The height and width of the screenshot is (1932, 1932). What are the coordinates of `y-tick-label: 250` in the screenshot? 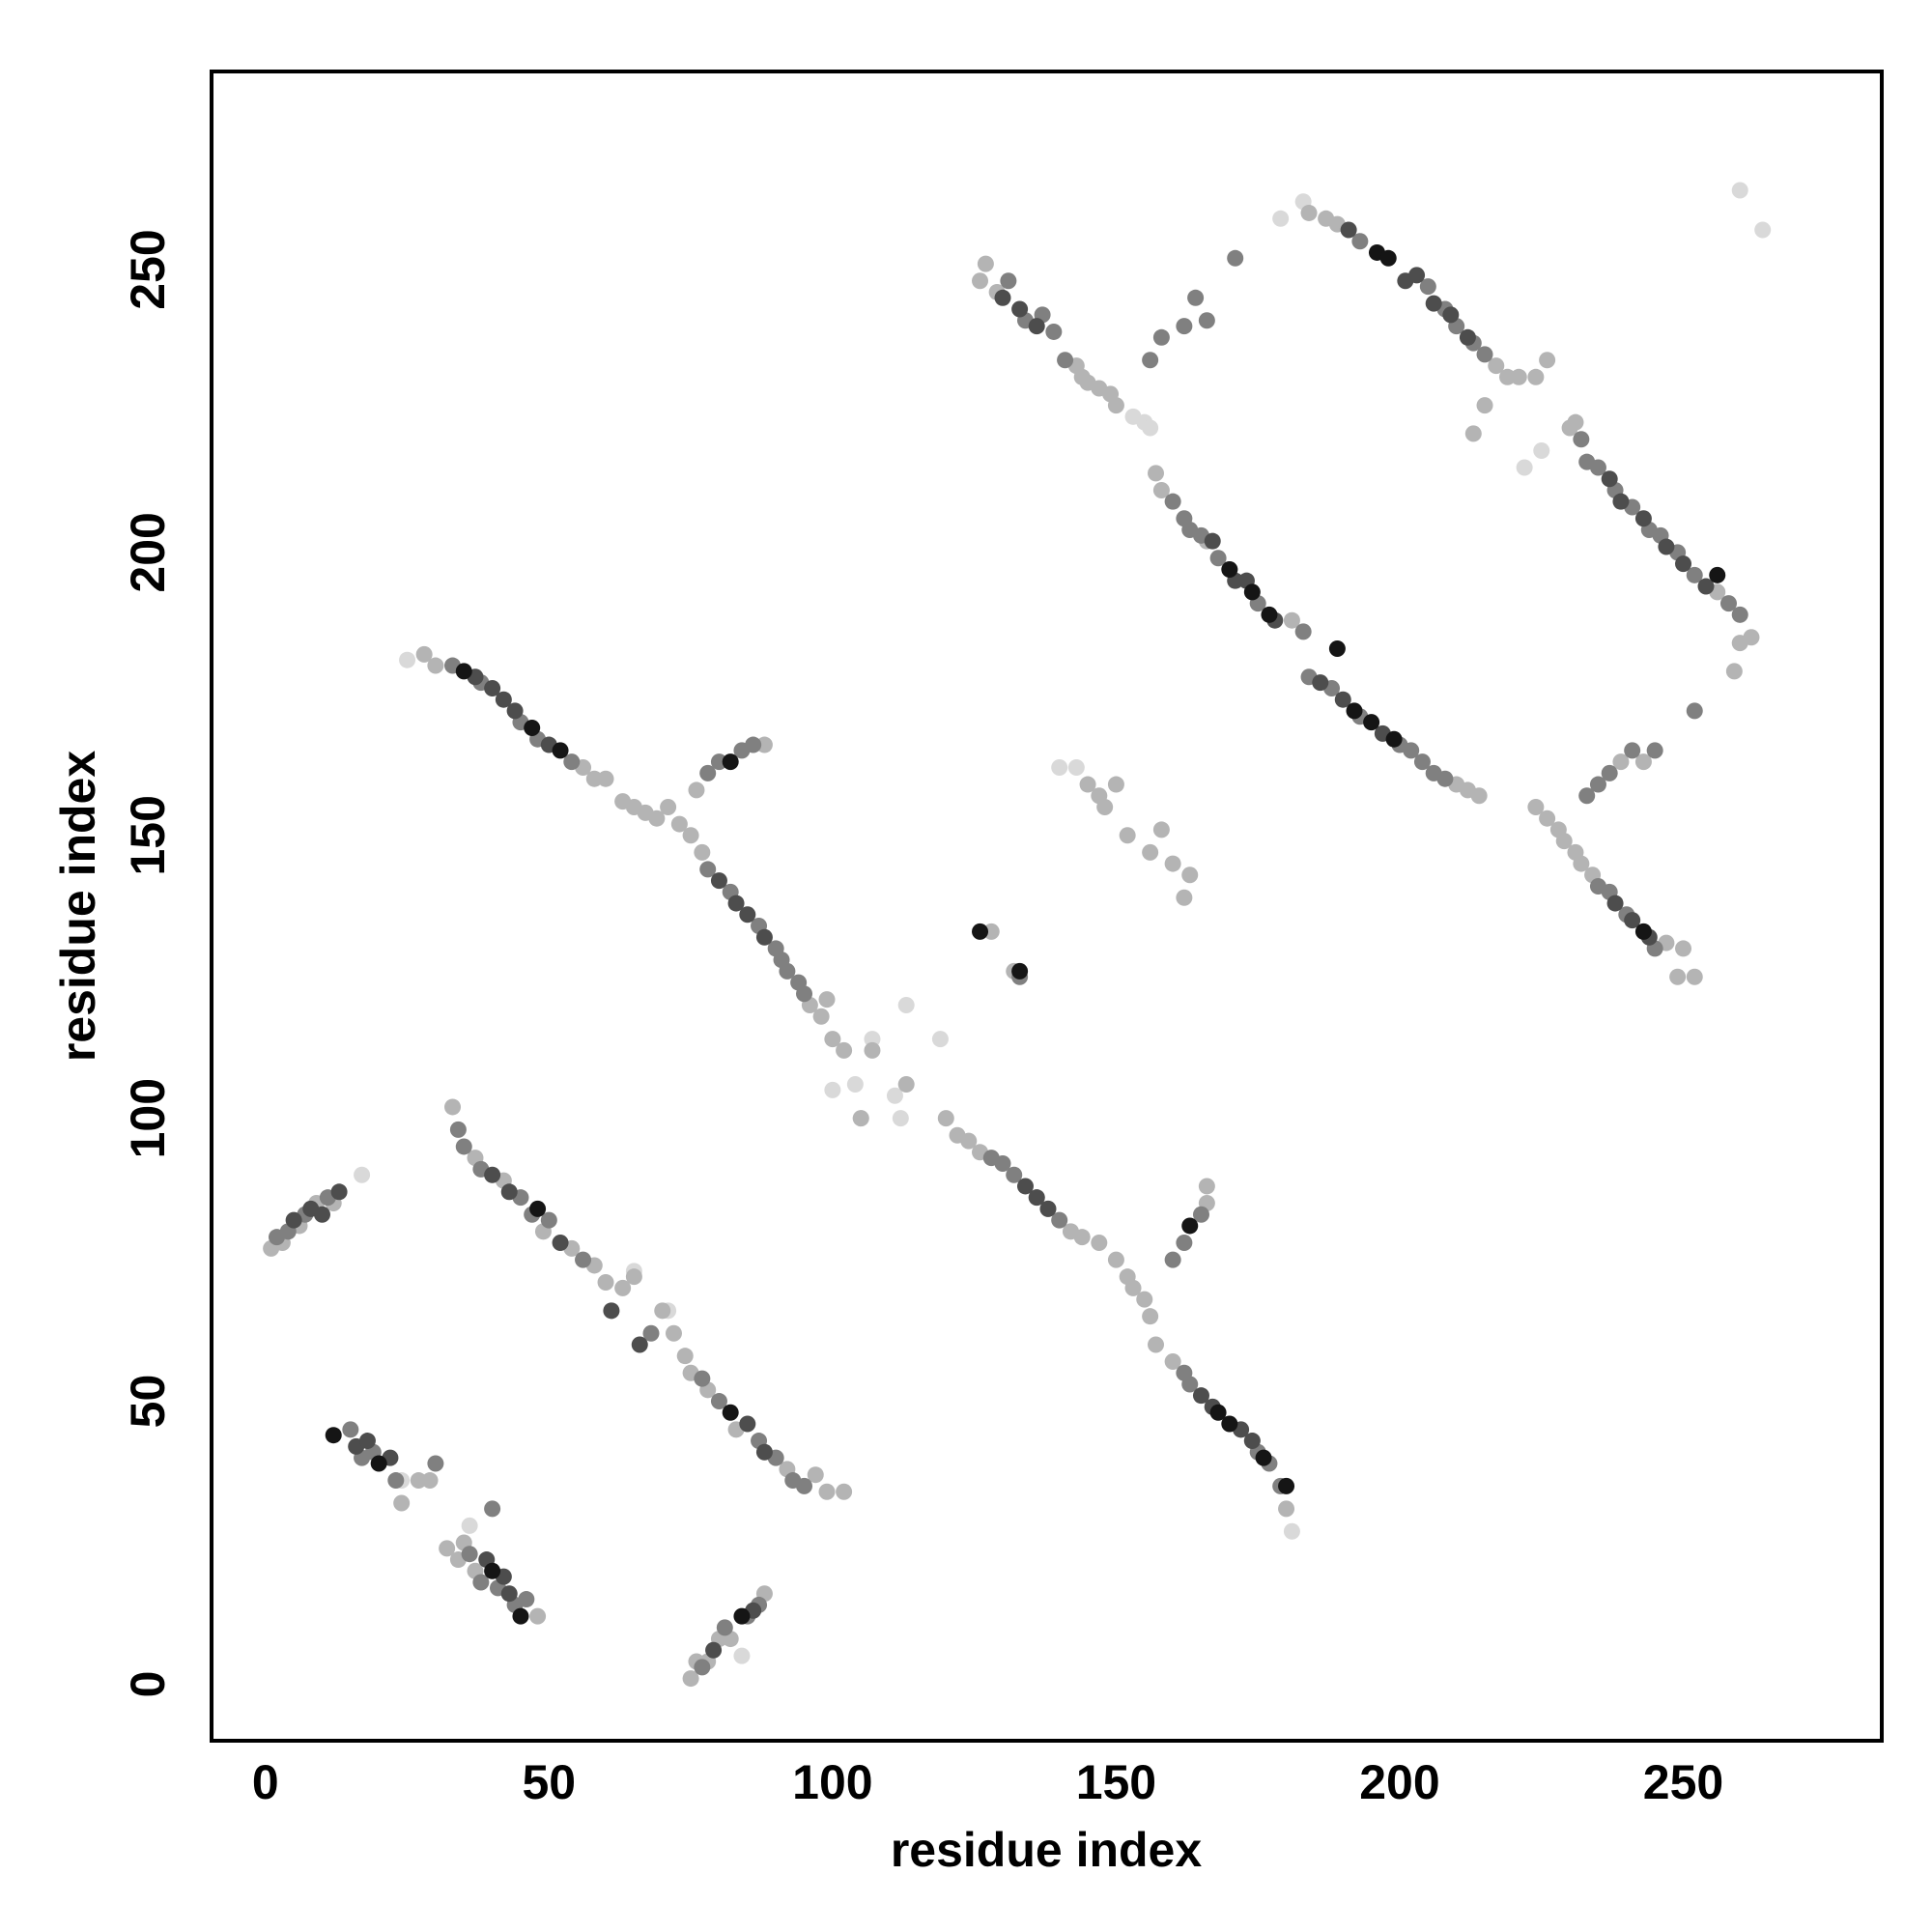 It's located at (148, 269).